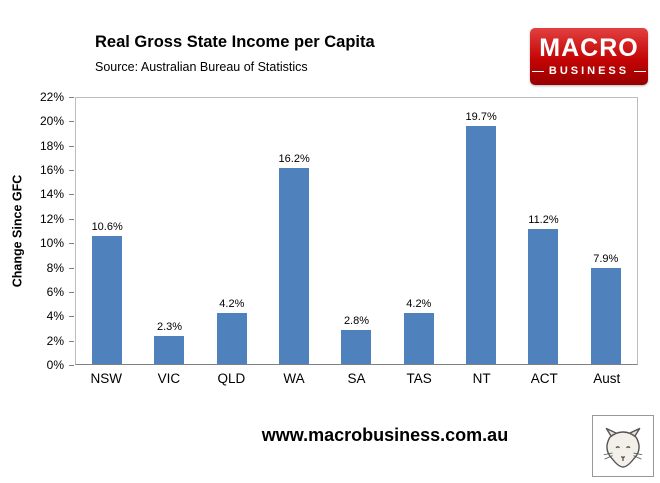 The height and width of the screenshot is (483, 660). Describe the element at coordinates (51, 292) in the screenshot. I see `y-tick-label: 6%` at that location.